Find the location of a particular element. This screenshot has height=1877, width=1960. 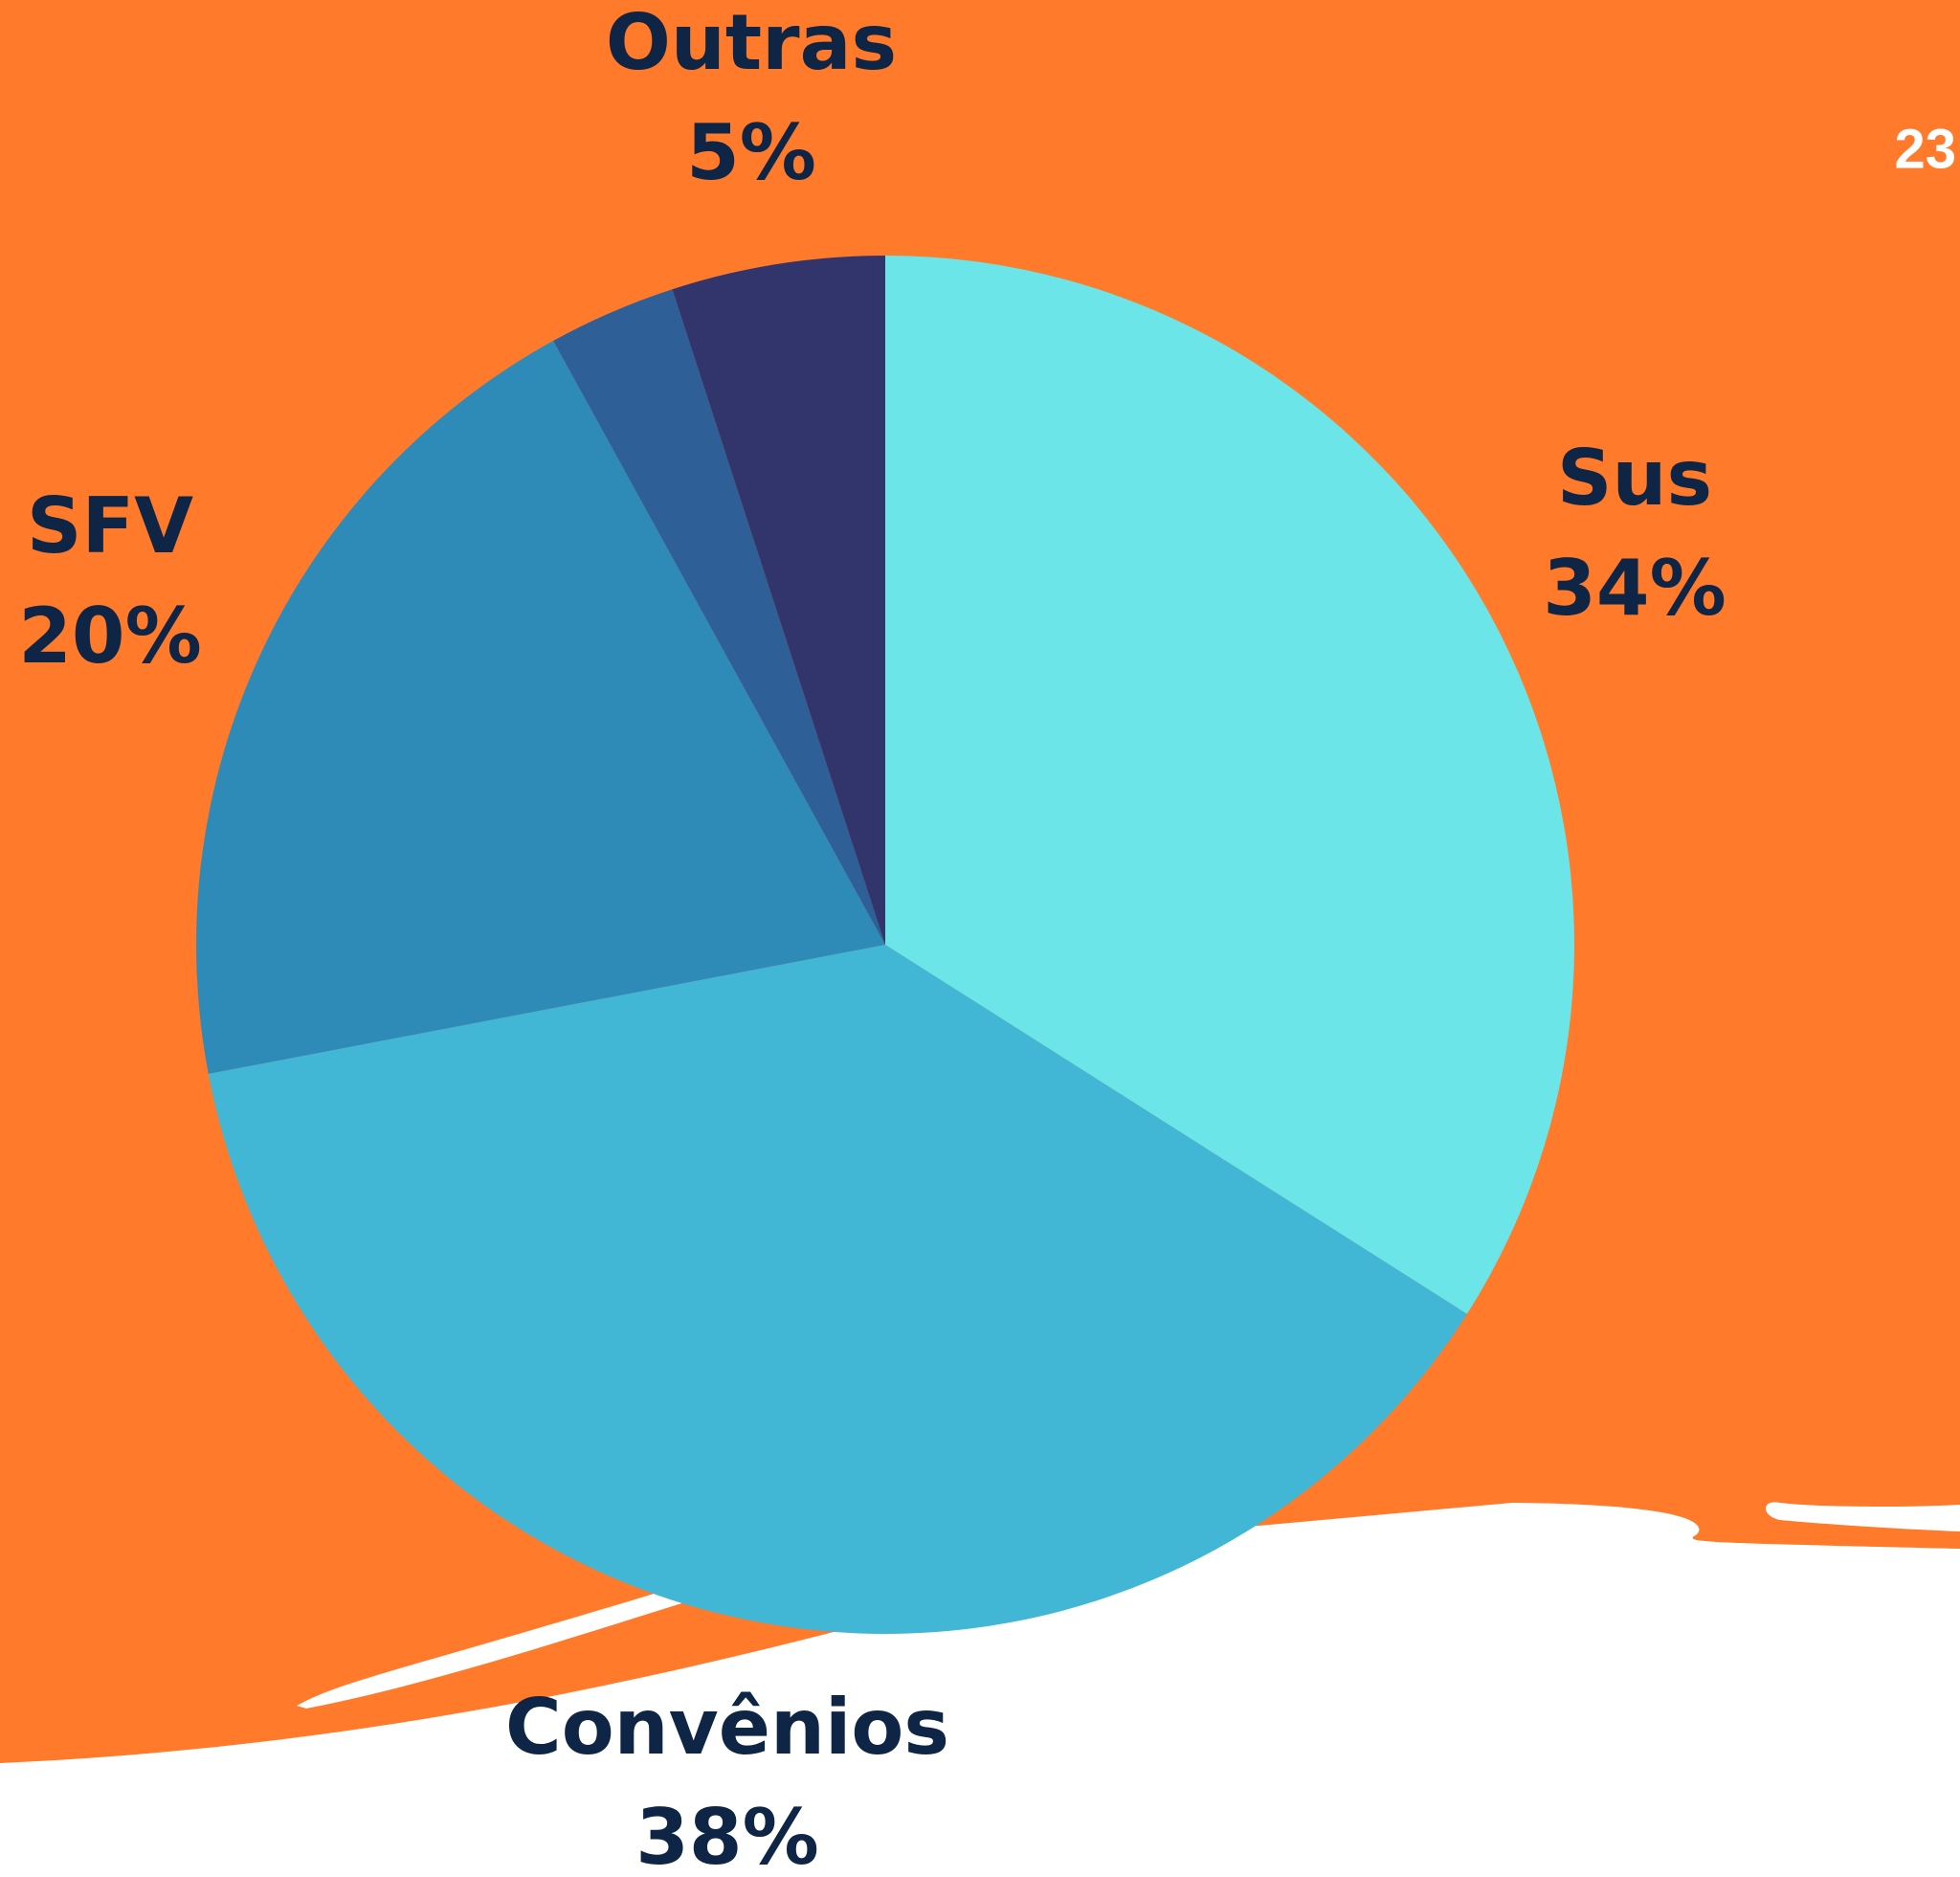

slice-value-label: 20% is located at coordinates (110, 636).